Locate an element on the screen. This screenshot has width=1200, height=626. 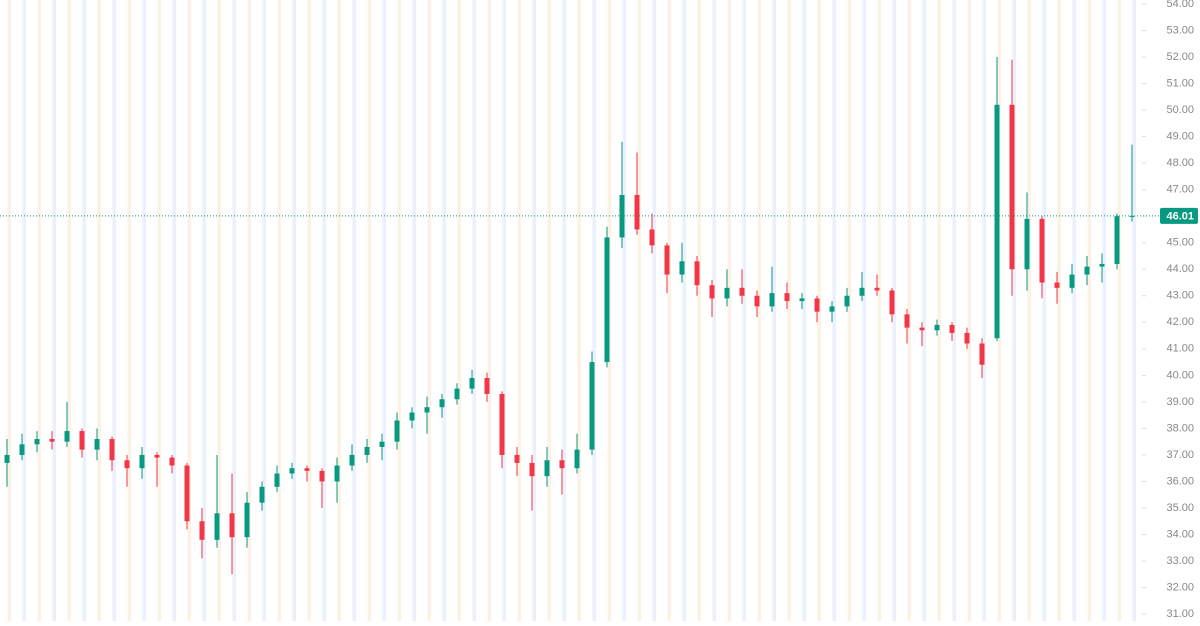
y-tick-label: 37.00 is located at coordinates (1180, 455).